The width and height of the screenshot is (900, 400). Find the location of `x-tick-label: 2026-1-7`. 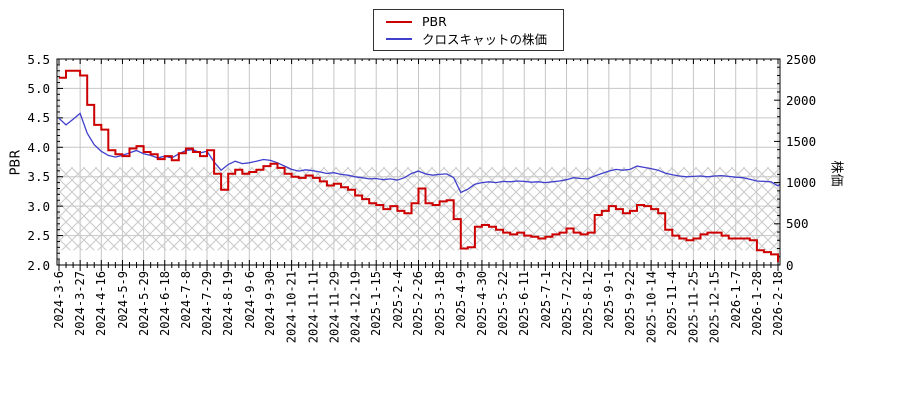

x-tick-label: 2026-1-7 is located at coordinates (735, 300).